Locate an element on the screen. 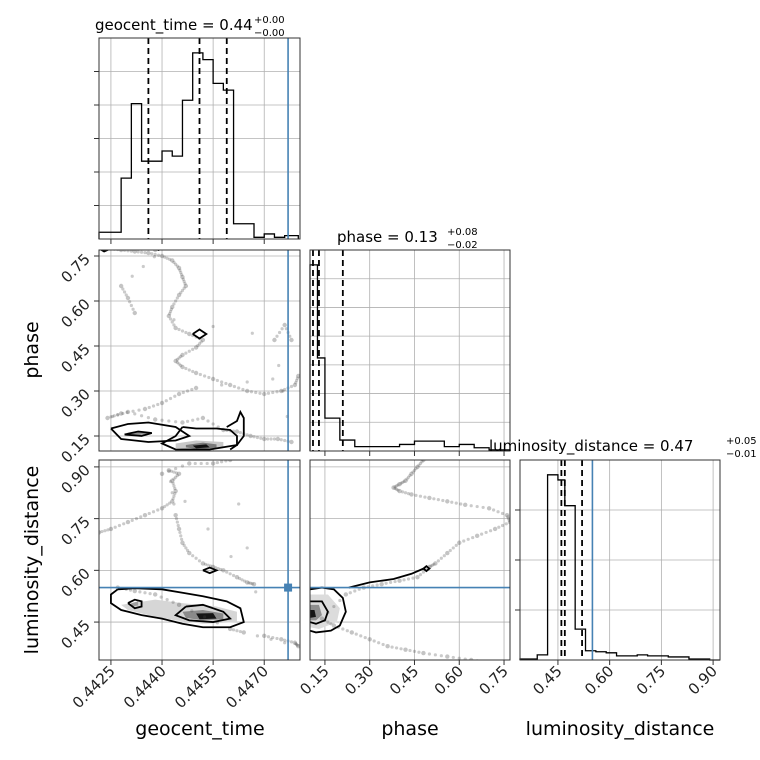  panel-phase-hist: phase = 0.13 +0.08 −0.02 is located at coordinates (410, 341).